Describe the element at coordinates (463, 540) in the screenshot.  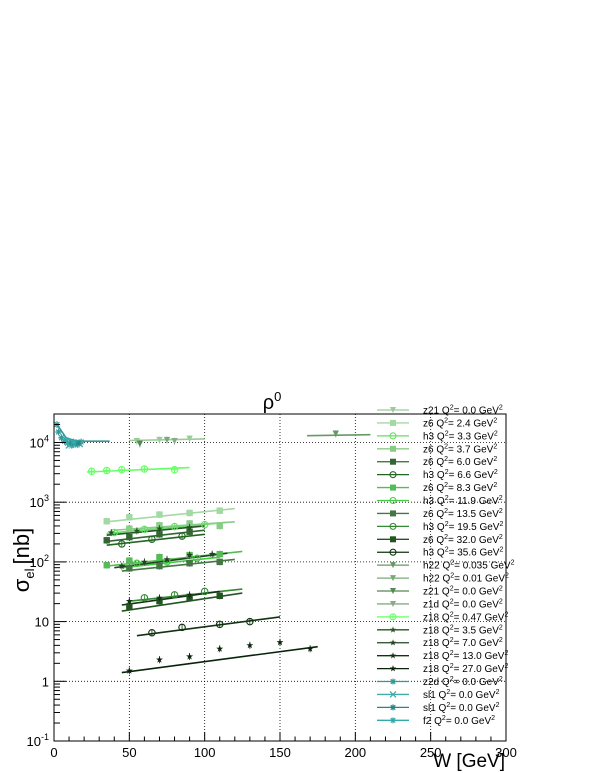
I see `legend-entry: z6 Q2= 32.0 GeV2` at that location.